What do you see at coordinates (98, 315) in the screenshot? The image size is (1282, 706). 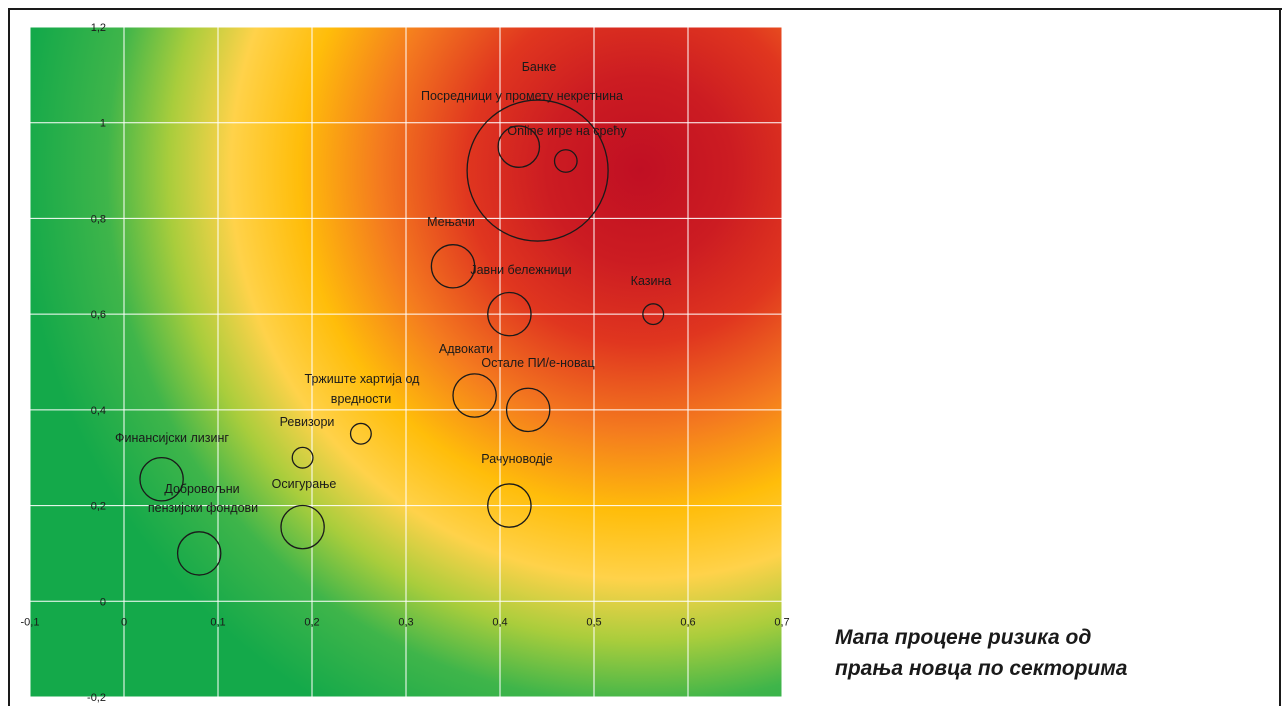 I see `y-tick-label: 0,6` at bounding box center [98, 315].